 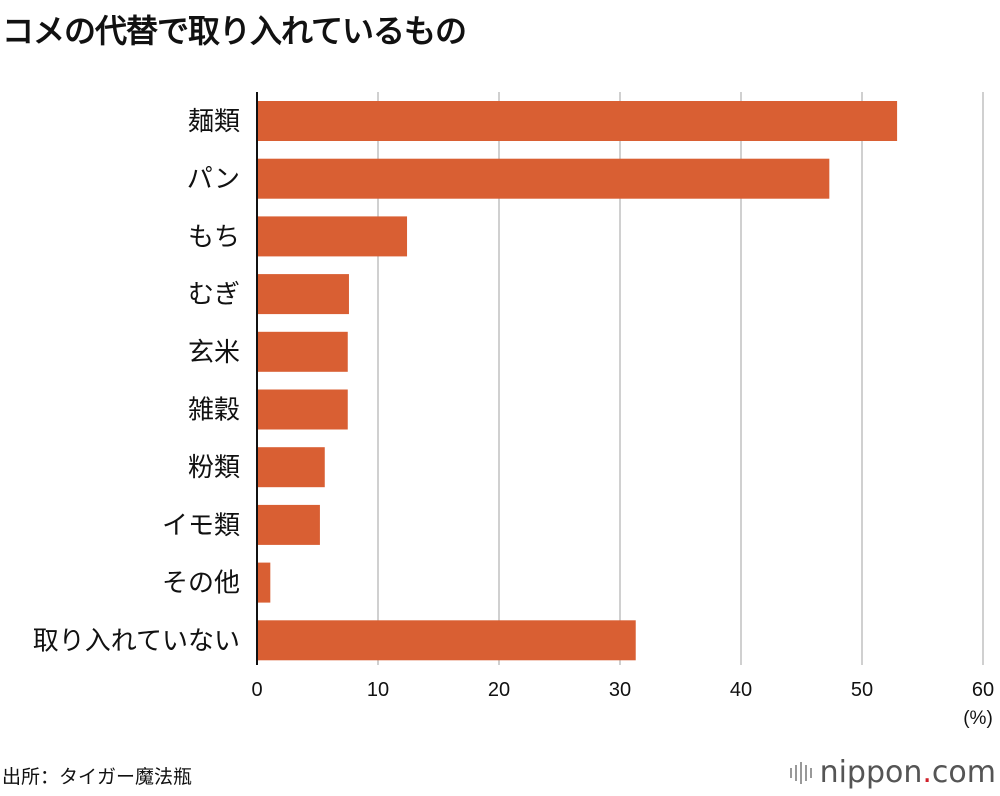 What do you see at coordinates (214, 411) in the screenshot?
I see `category-label: 雑穀` at bounding box center [214, 411].